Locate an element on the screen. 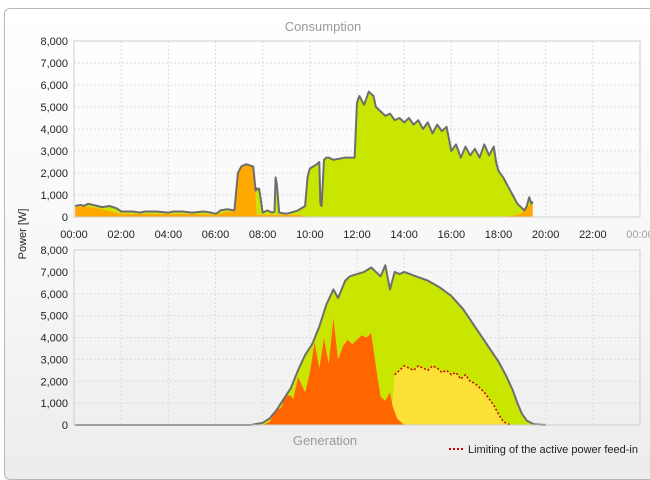 This screenshot has width=650, height=480. p1-x-tick-label: 22:00 is located at coordinates (593, 235).